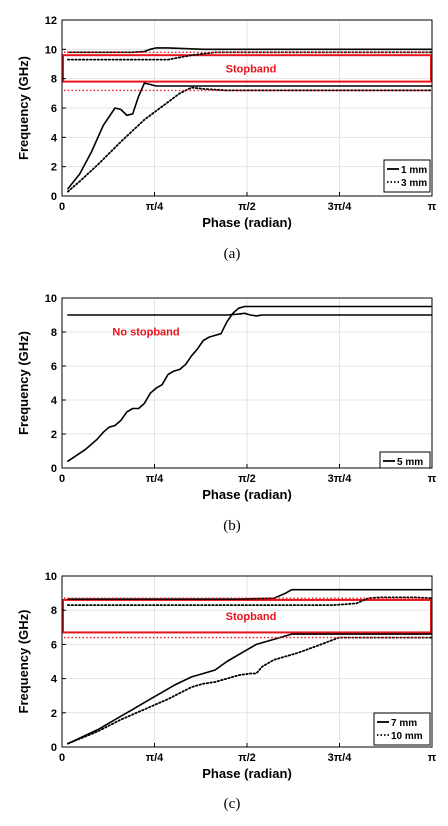 This screenshot has width=448, height=826. What do you see at coordinates (404, 723) in the screenshot?
I see `legend-label: 7 mm` at bounding box center [404, 723].